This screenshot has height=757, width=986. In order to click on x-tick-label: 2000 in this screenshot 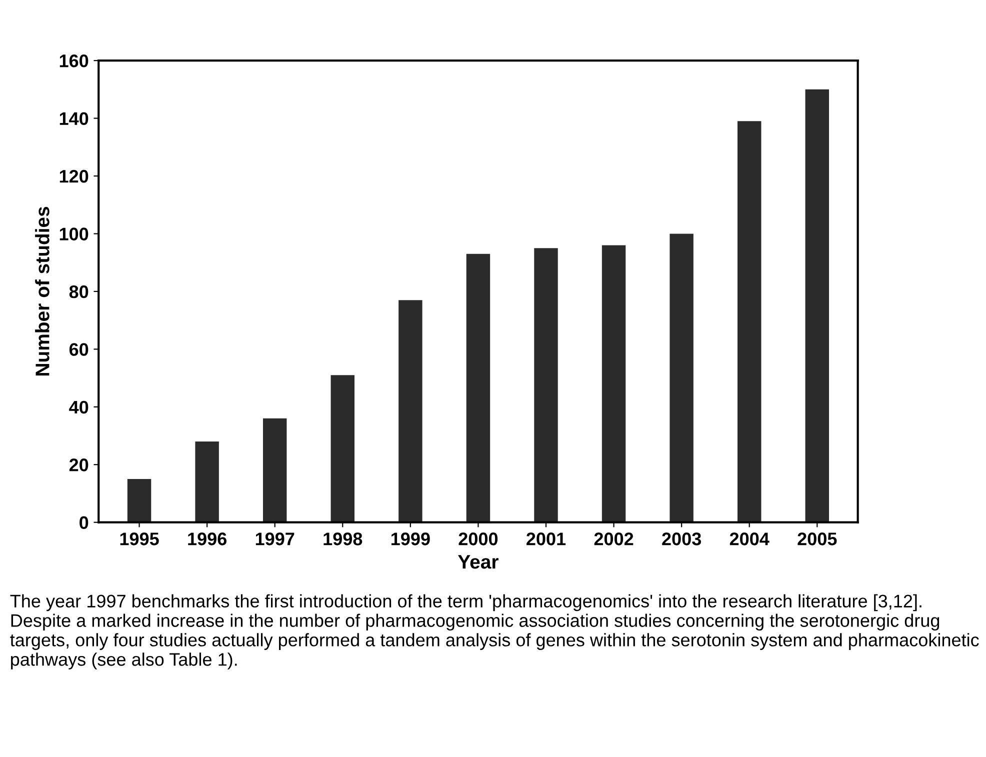, I will do `click(478, 539)`.